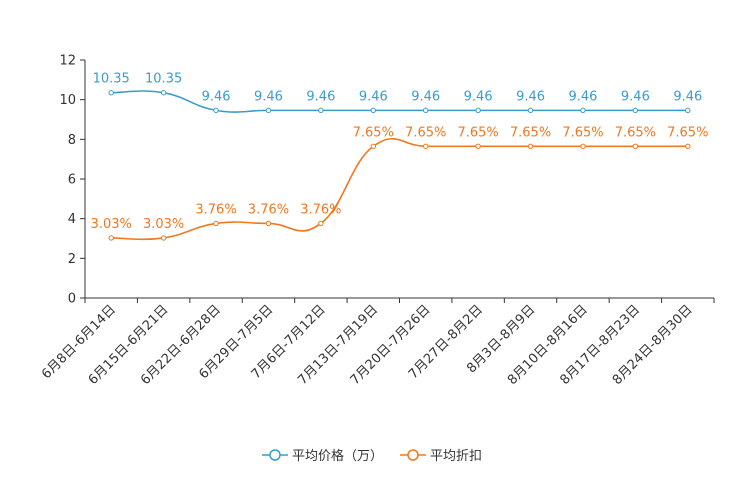 This screenshot has height=496, width=744. Describe the element at coordinates (72, 259) in the screenshot. I see `y-tick-label: 2` at that location.